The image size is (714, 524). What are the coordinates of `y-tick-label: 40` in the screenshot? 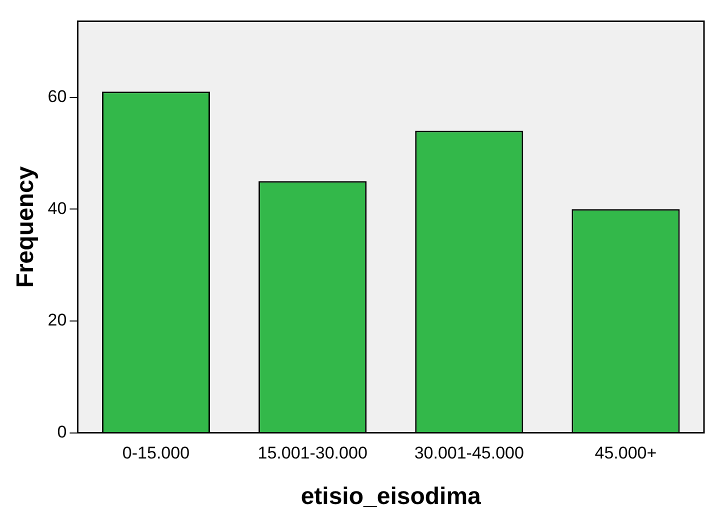 It's located at (57, 208).